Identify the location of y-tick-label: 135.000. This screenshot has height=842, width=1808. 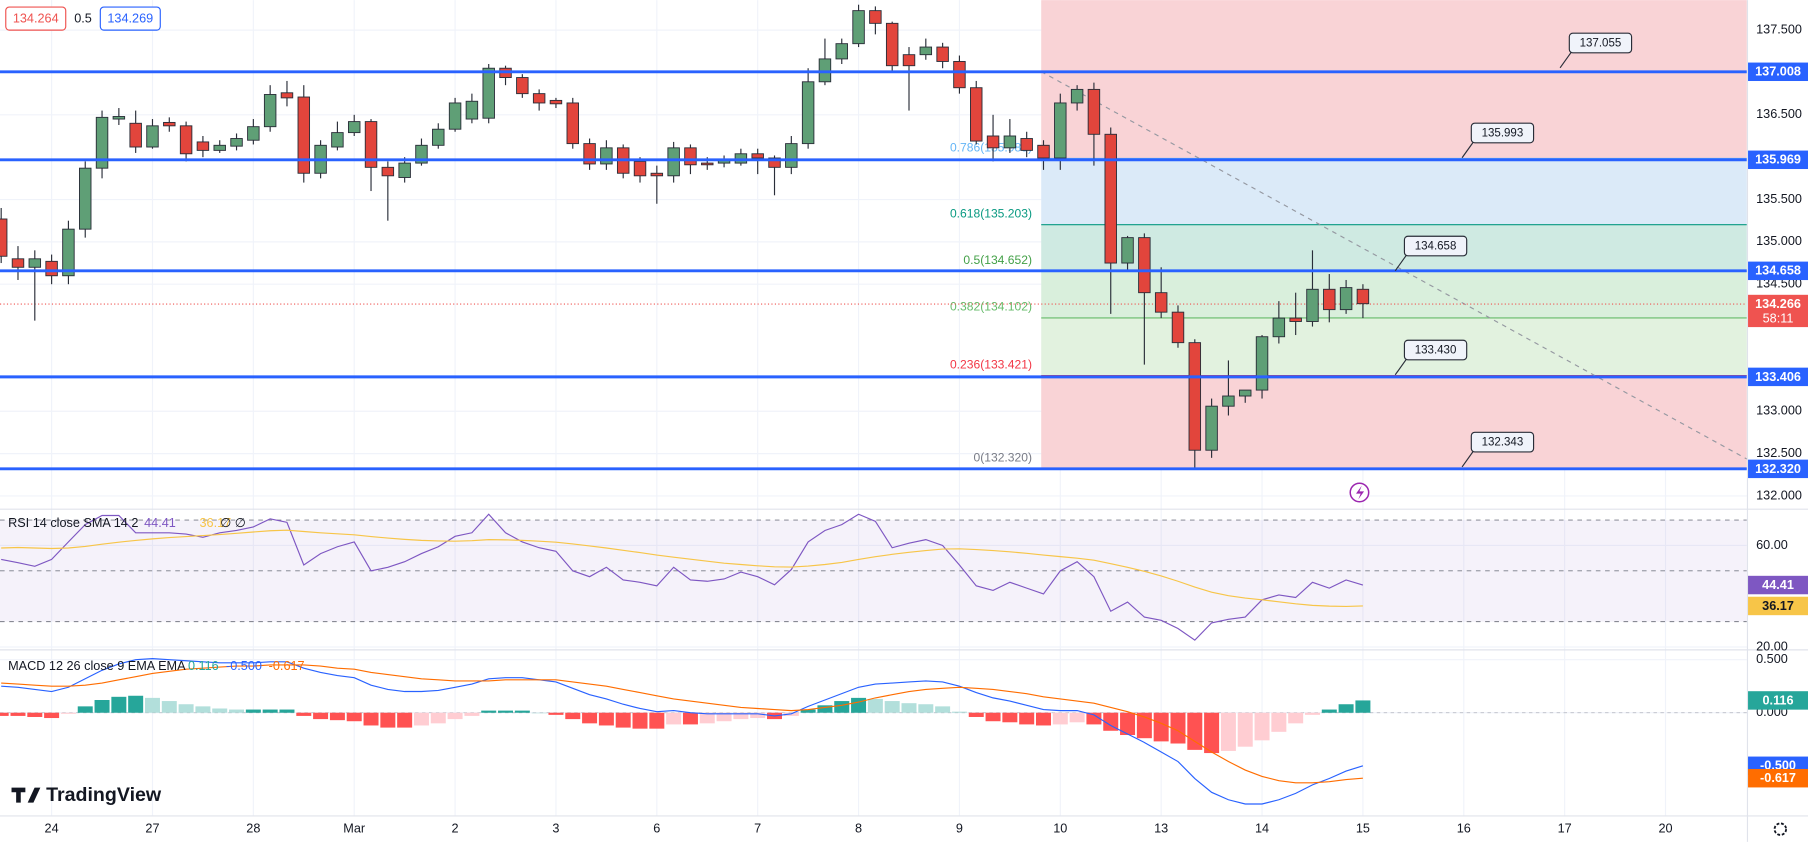
(1779, 241).